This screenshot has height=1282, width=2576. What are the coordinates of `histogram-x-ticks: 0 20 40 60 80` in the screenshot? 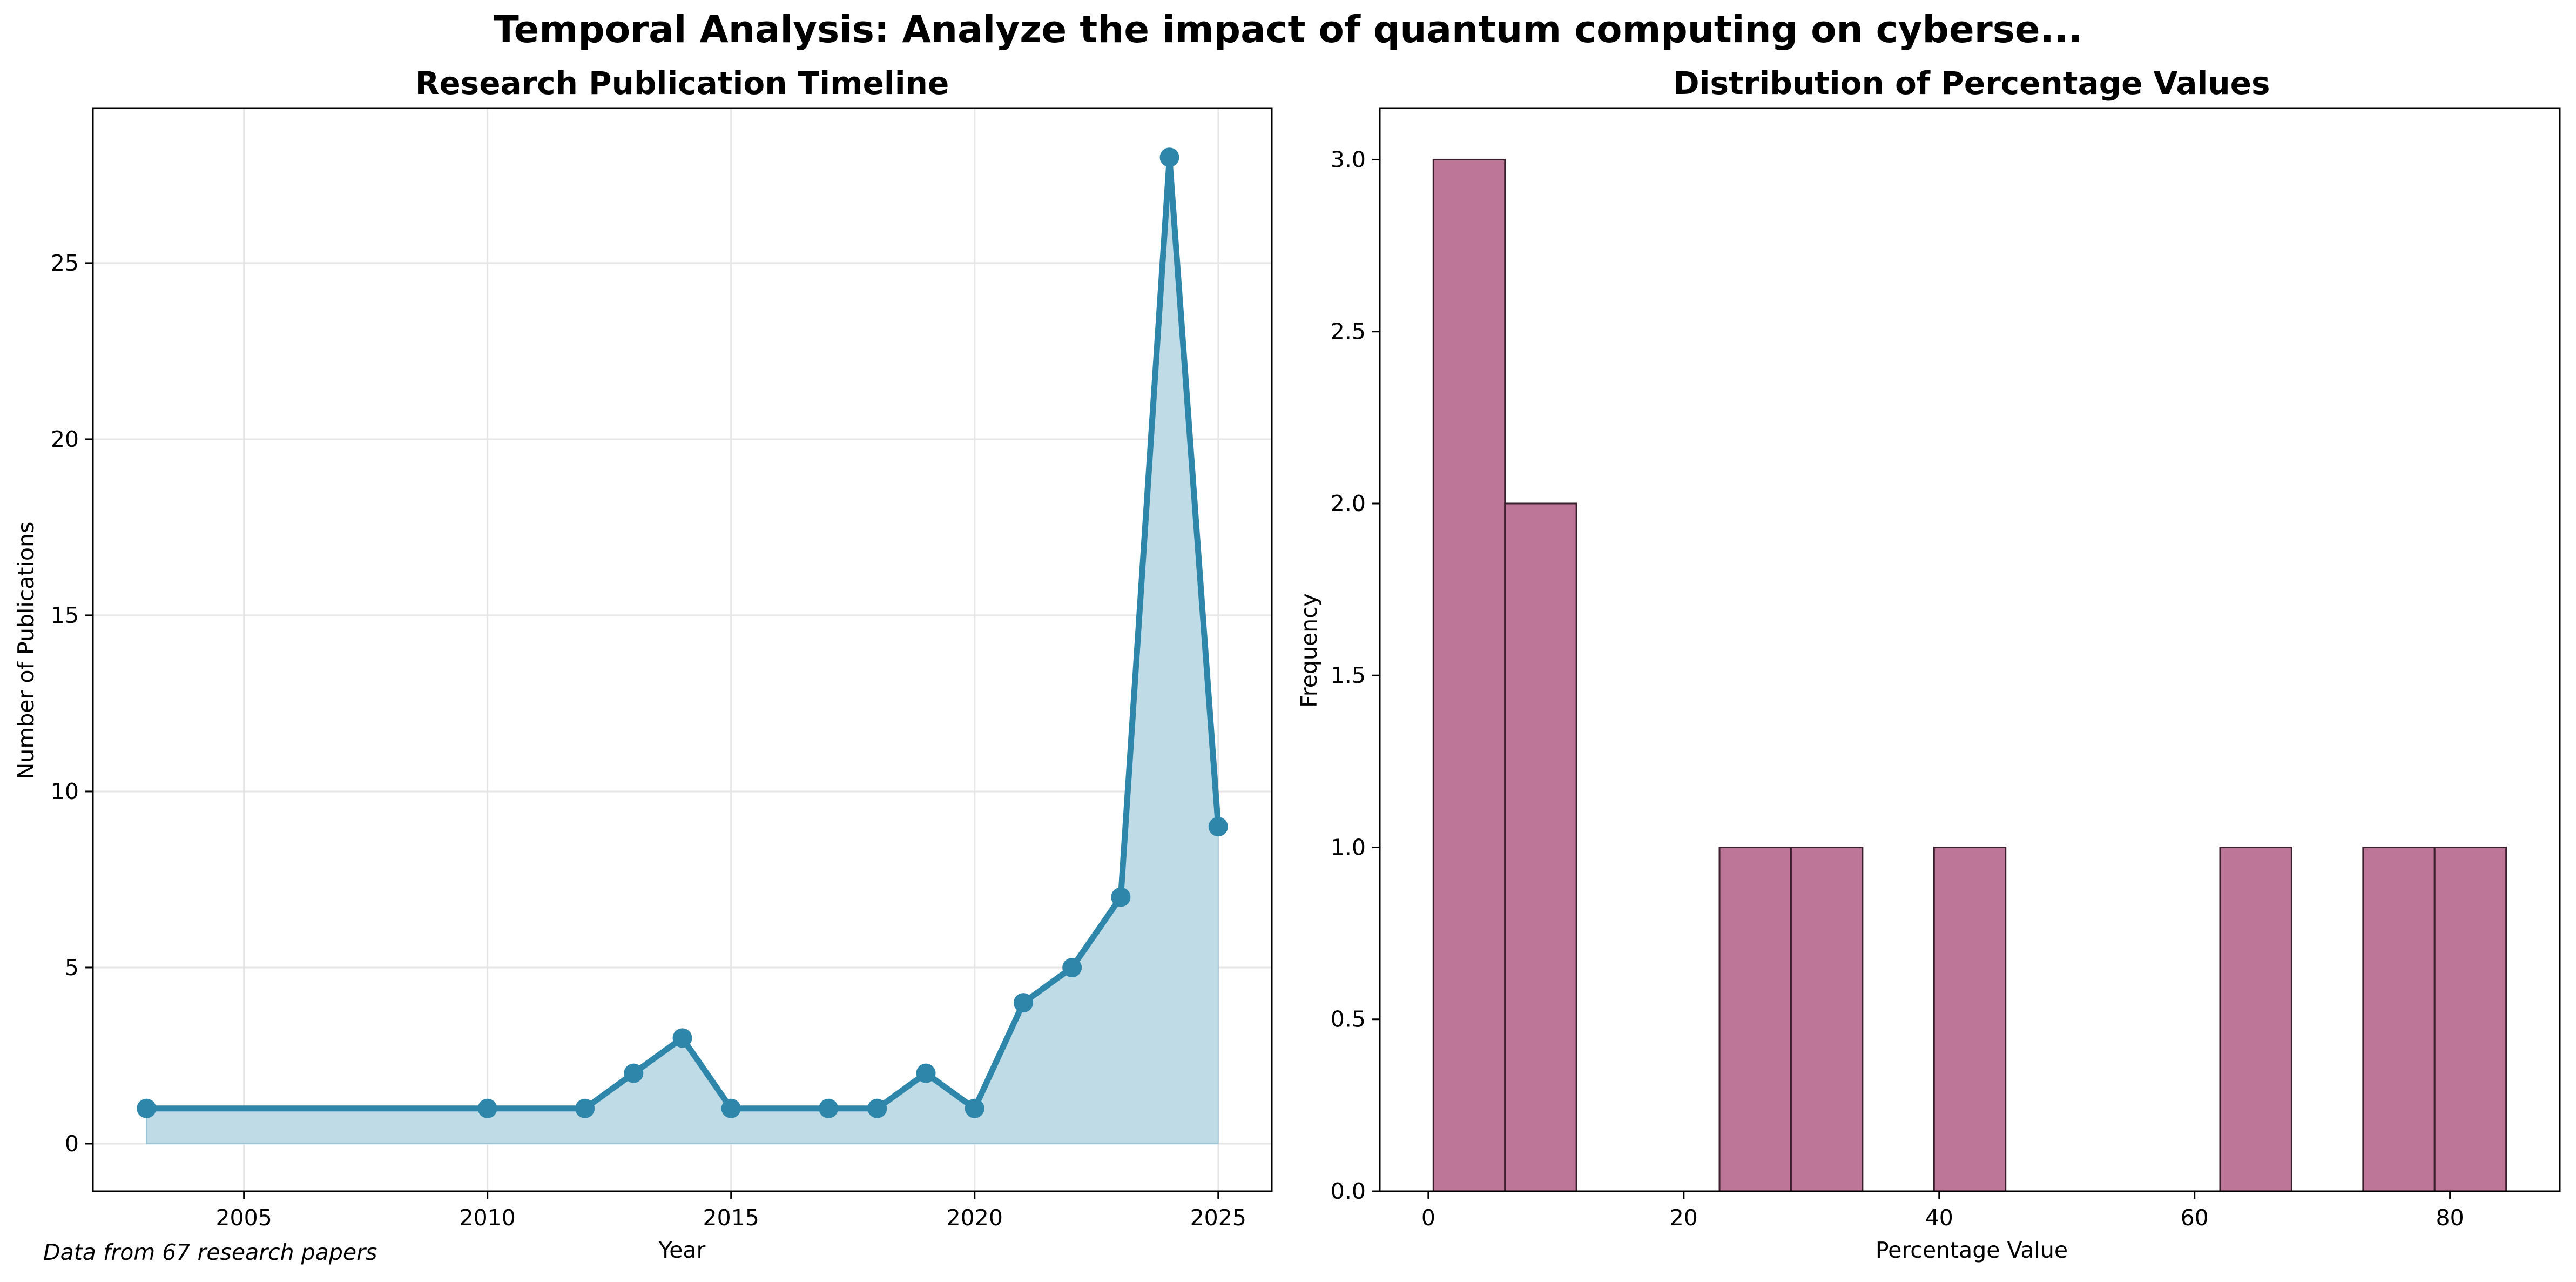 It's located at (1942, 1211).